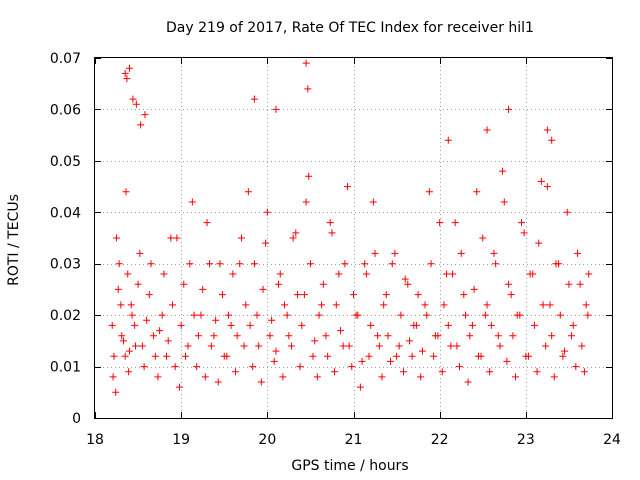 This screenshot has width=640, height=480. Describe the element at coordinates (349, 466) in the screenshot. I see `x-axis-label: GPS time / hours` at that location.